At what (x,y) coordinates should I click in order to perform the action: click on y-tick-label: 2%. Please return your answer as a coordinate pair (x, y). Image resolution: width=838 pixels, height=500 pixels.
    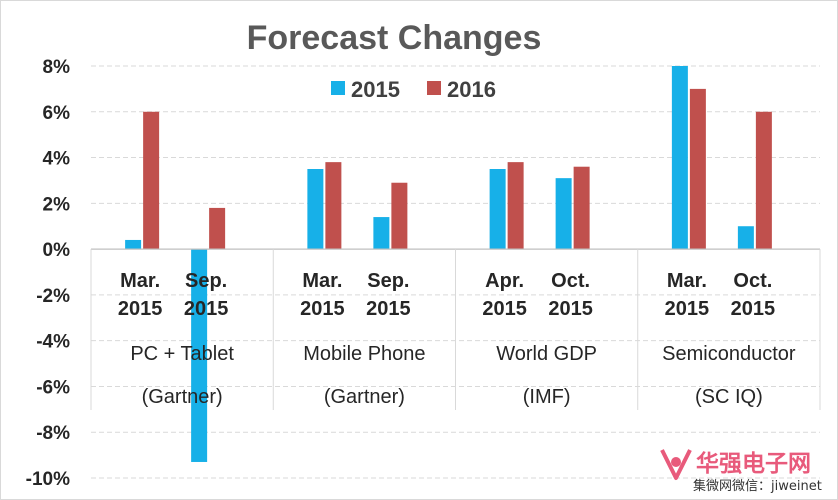
    Looking at the image, I should click on (57, 204).